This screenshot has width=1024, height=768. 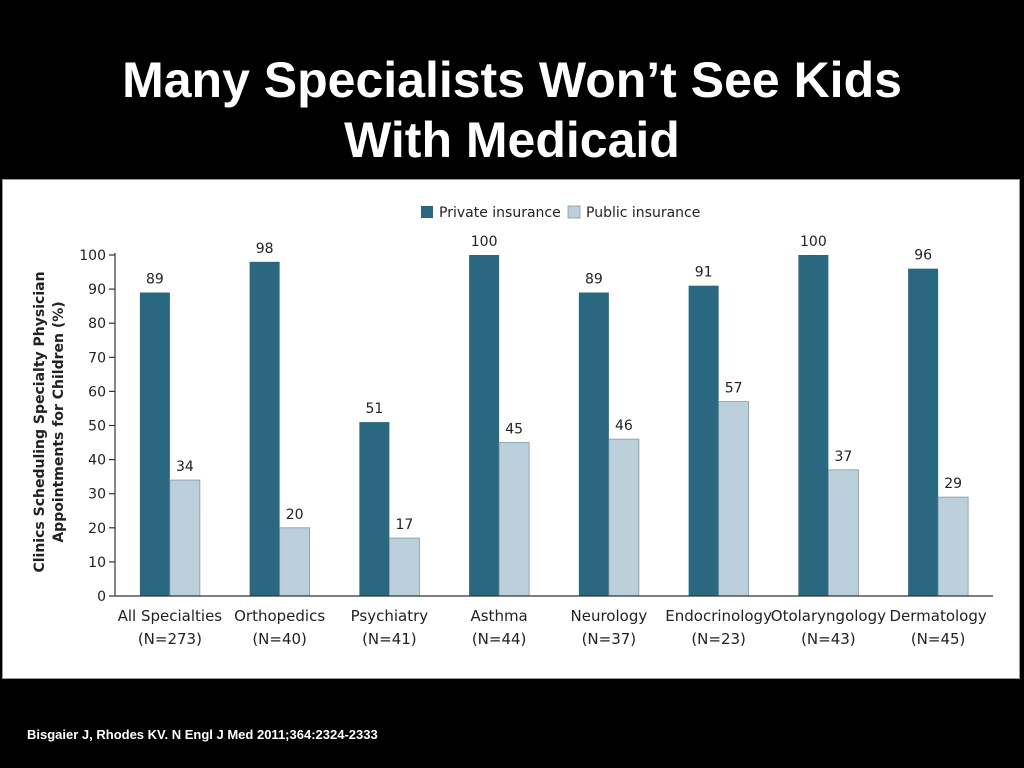 I want to click on y-tick-label: 80, so click(x=97, y=324).